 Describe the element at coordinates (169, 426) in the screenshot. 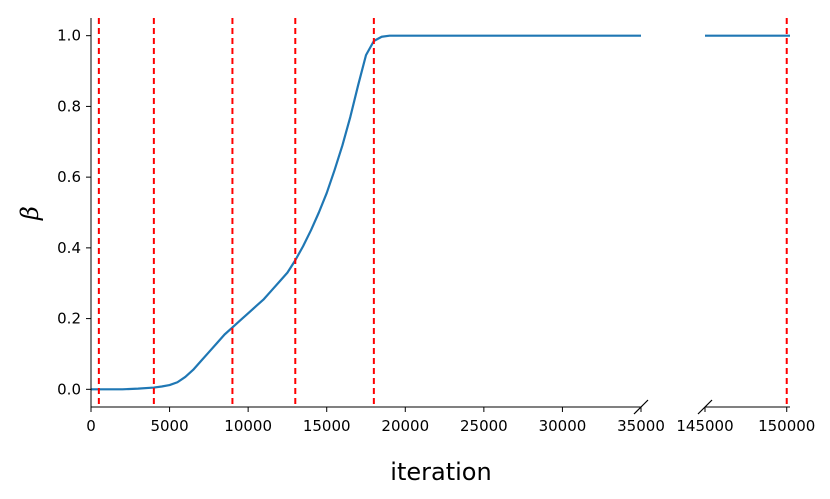

I see `x-tick-label: 5000` at that location.